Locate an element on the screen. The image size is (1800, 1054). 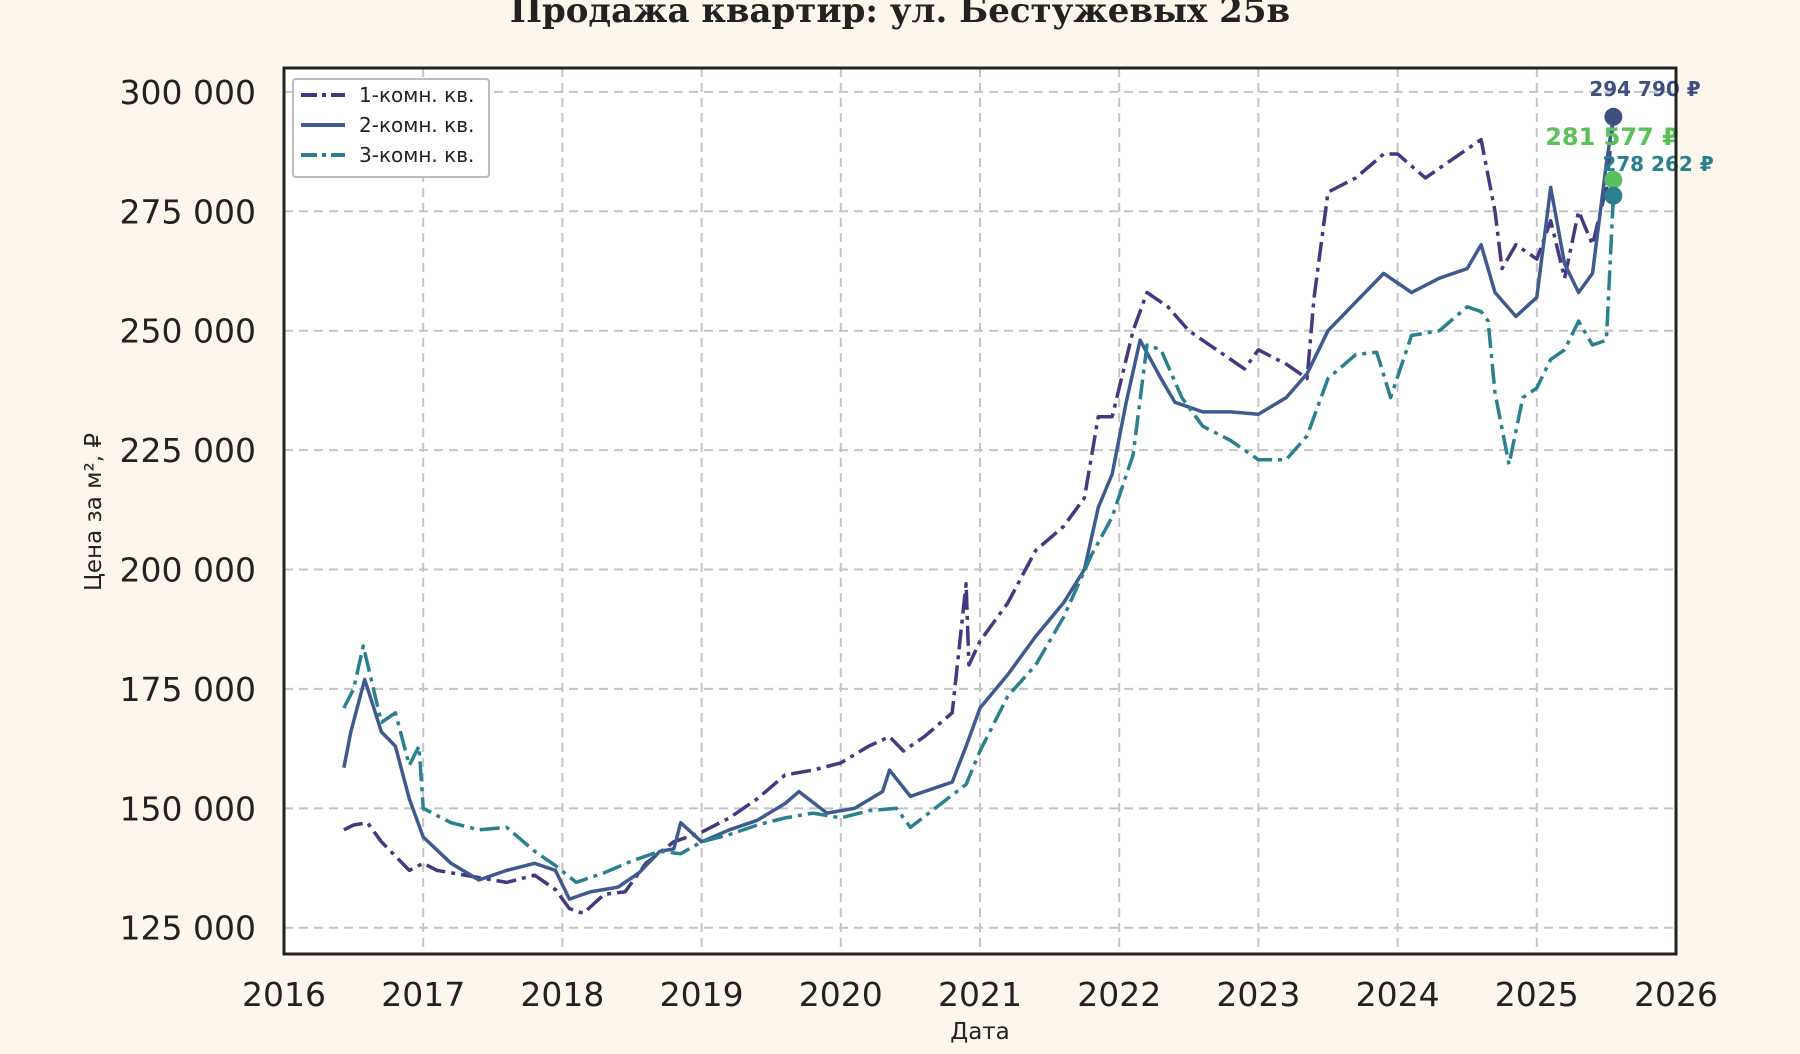
end-value-label: 294 790 ₽ is located at coordinates (1644, 89).